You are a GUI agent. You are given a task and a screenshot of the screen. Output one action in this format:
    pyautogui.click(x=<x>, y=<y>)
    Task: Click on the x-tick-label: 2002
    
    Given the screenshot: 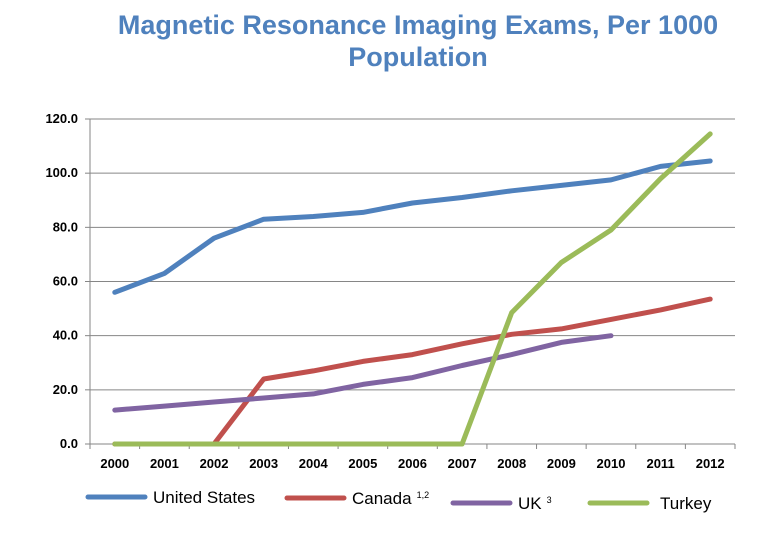 What is the action you would take?
    pyautogui.click(x=214, y=463)
    